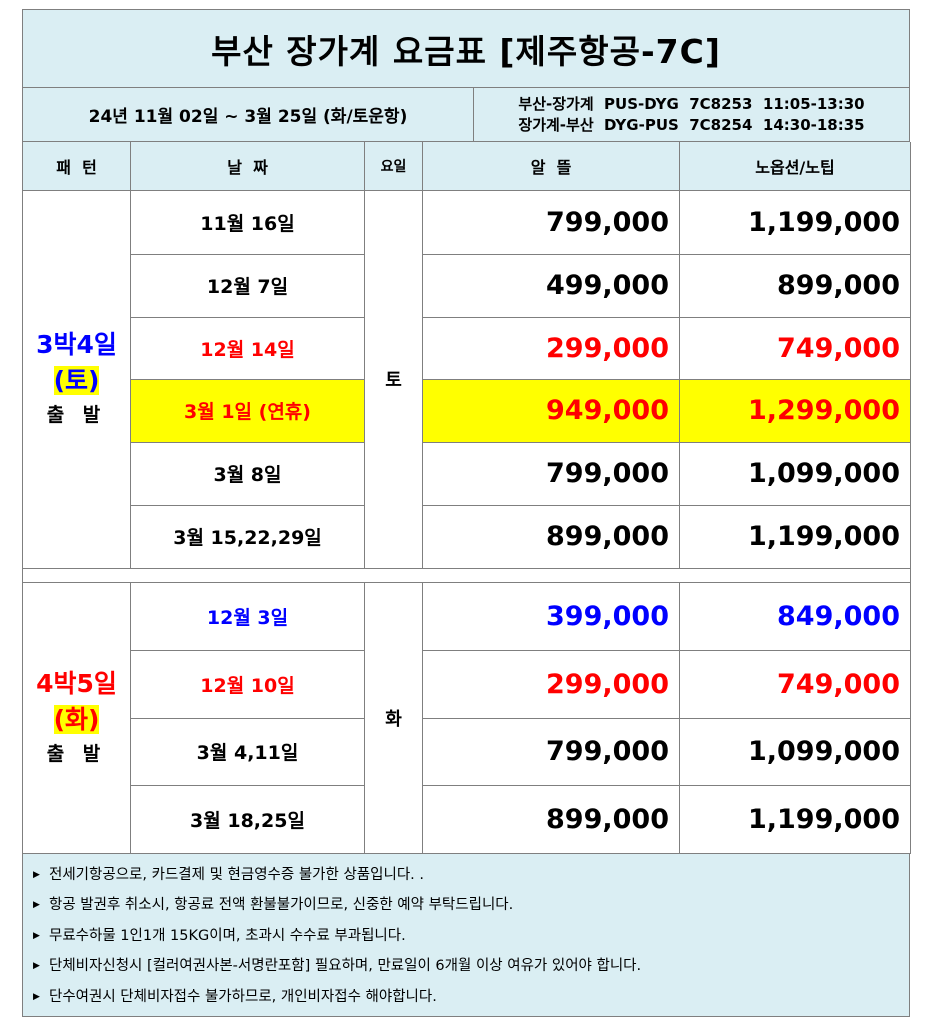 The image size is (929, 1025). Describe the element at coordinates (471, 936) in the screenshot. I see `note-item: ▶ 무료수하물 1인1개 15KG이며, 초과시 수수료 부과됩니다.` at that location.